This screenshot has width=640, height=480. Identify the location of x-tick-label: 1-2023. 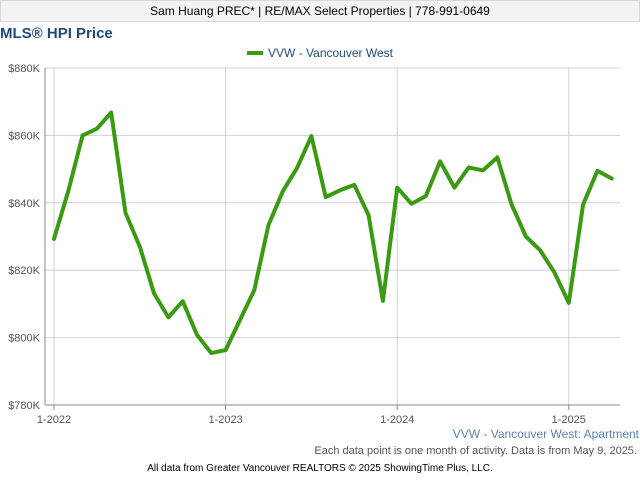
(225, 420).